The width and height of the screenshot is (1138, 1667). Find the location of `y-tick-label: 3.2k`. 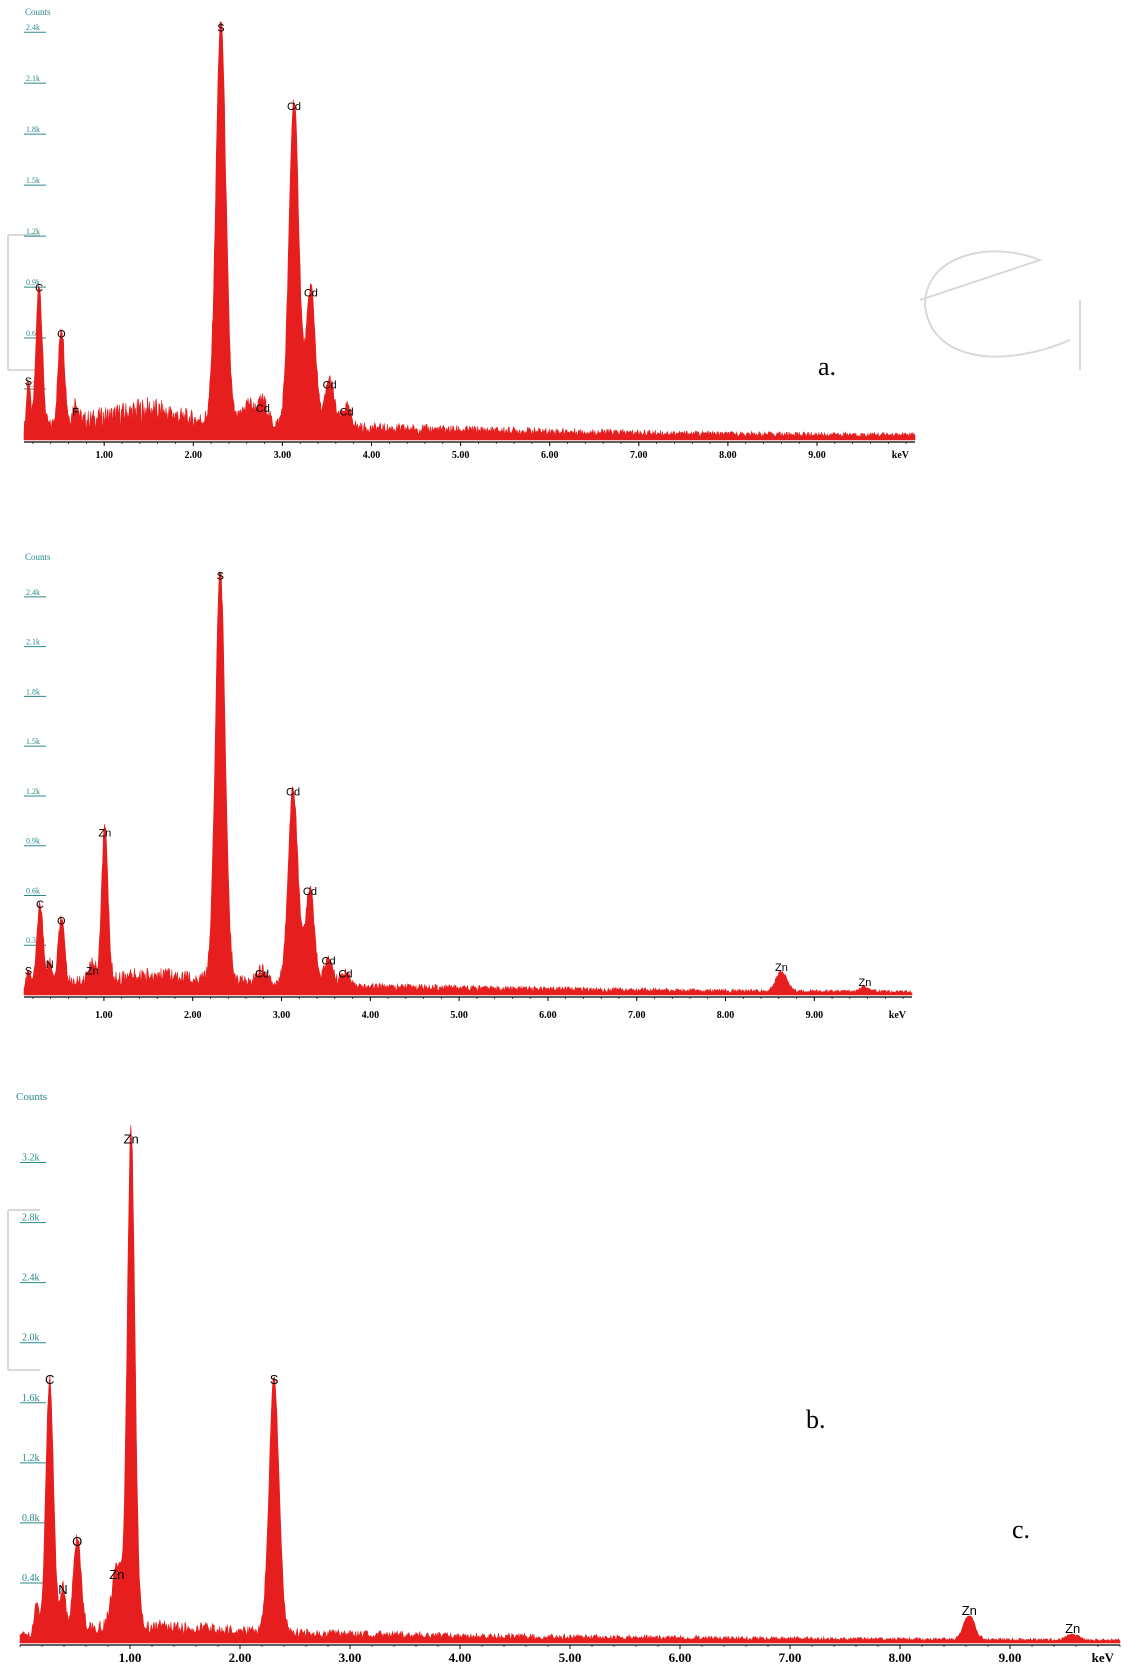

y-tick-label: 3.2k is located at coordinates (31, 1158).